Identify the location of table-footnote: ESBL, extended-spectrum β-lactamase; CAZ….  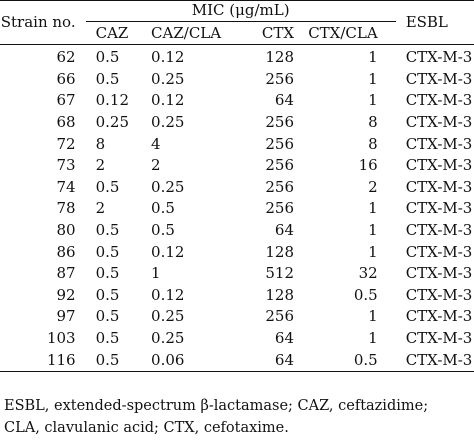
(216, 417).